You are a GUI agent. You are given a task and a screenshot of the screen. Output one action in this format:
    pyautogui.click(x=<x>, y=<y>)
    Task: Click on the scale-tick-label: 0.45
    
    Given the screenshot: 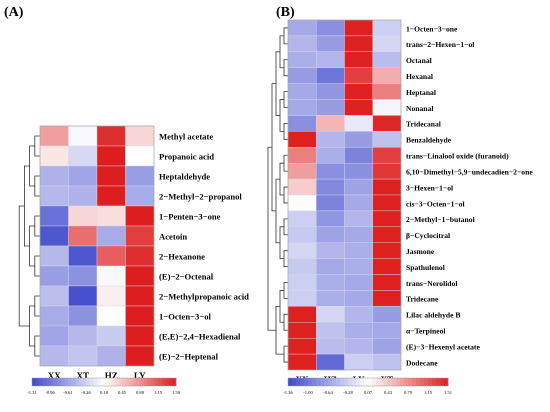 What is the action you would take?
    pyautogui.click(x=122, y=392)
    